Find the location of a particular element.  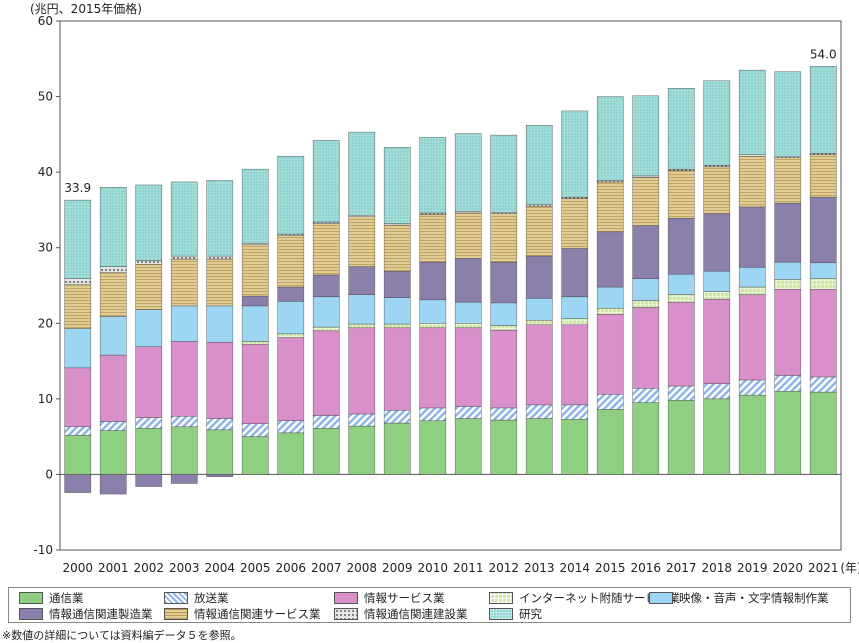

total-annotation: 54.0 is located at coordinates (823, 54).